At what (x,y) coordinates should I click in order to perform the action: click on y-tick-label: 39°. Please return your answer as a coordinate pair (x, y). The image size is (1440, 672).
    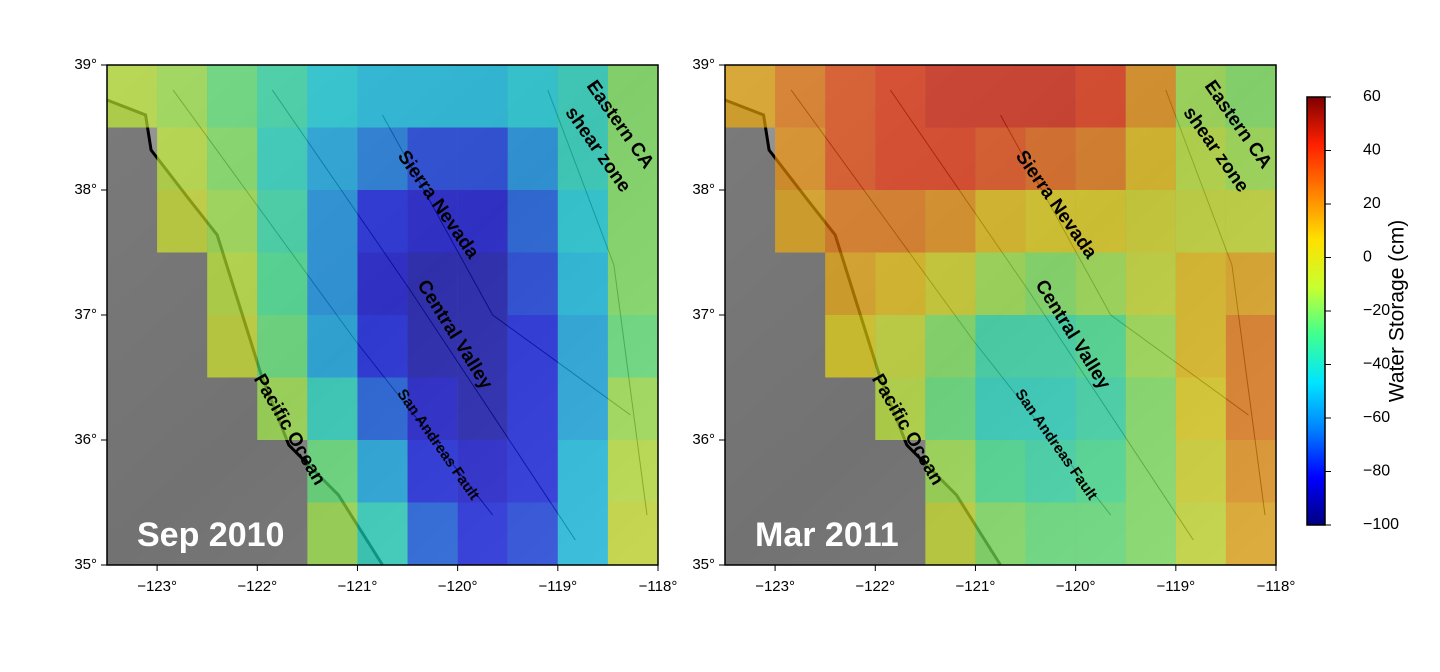
    Looking at the image, I should click on (703, 64).